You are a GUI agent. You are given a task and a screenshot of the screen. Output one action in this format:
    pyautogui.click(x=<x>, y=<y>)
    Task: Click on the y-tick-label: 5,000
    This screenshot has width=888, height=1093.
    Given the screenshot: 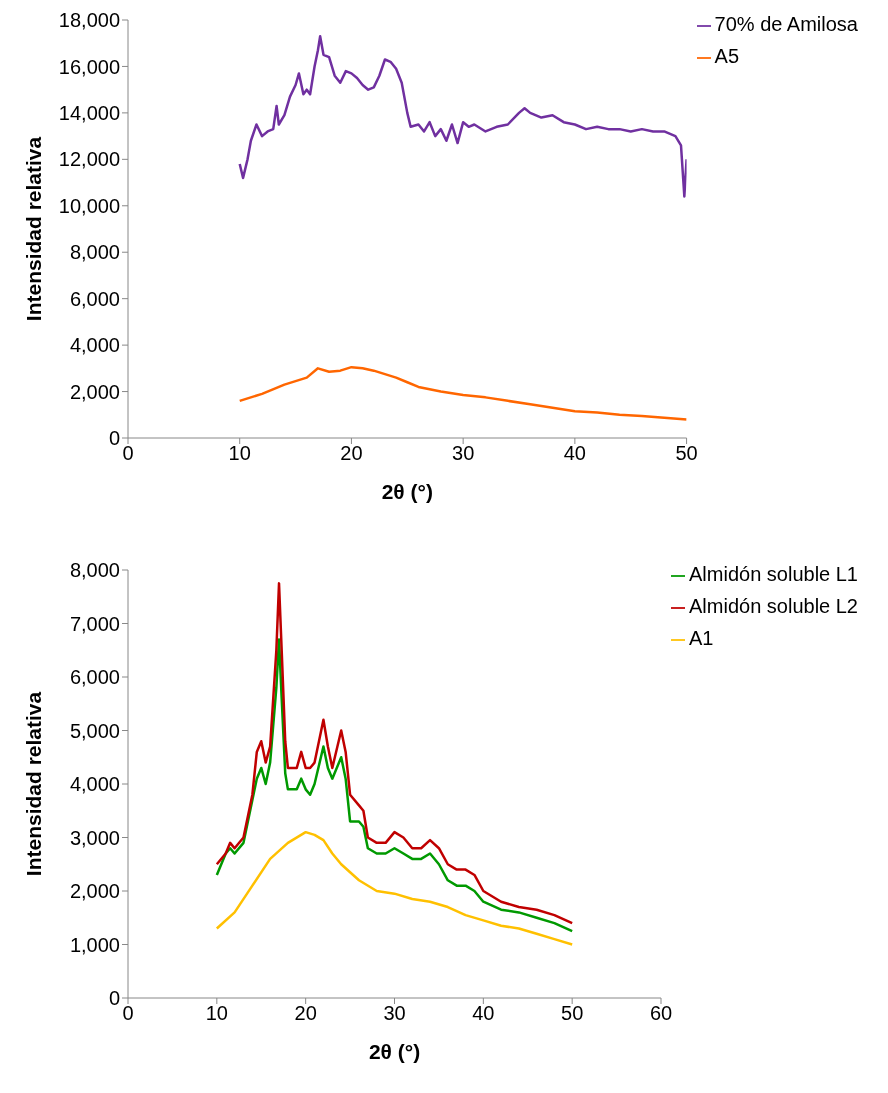 What is the action you would take?
    pyautogui.click(x=94, y=730)
    